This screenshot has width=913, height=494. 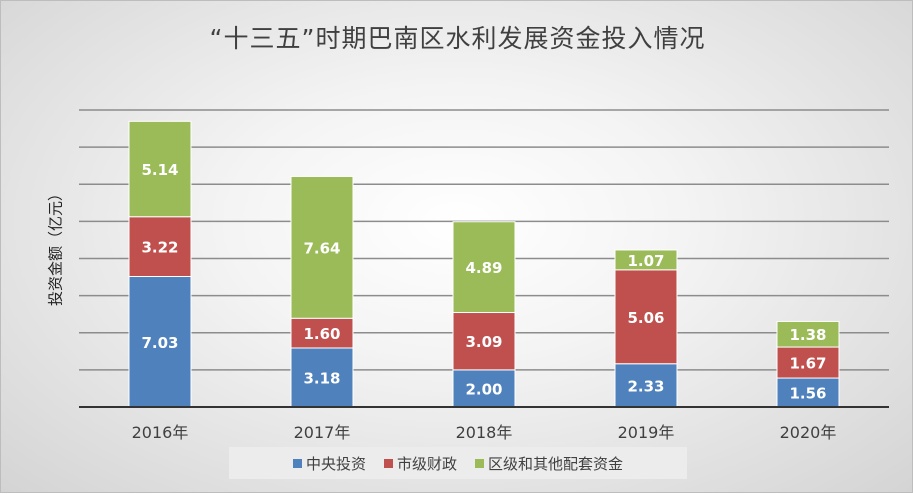 What do you see at coordinates (484, 432) in the screenshot?
I see `x-tick-label: 2018年` at bounding box center [484, 432].